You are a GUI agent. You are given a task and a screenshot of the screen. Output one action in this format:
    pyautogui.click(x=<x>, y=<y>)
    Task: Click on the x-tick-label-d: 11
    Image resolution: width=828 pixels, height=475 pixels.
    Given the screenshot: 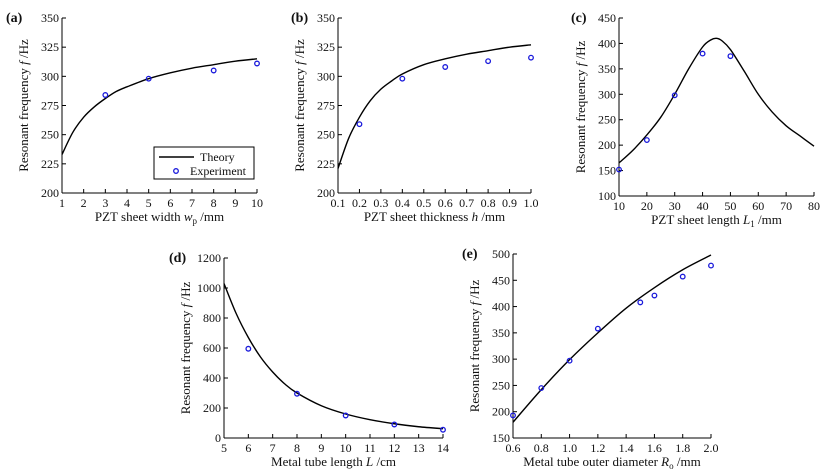 What is the action you would take?
    pyautogui.click(x=370, y=448)
    